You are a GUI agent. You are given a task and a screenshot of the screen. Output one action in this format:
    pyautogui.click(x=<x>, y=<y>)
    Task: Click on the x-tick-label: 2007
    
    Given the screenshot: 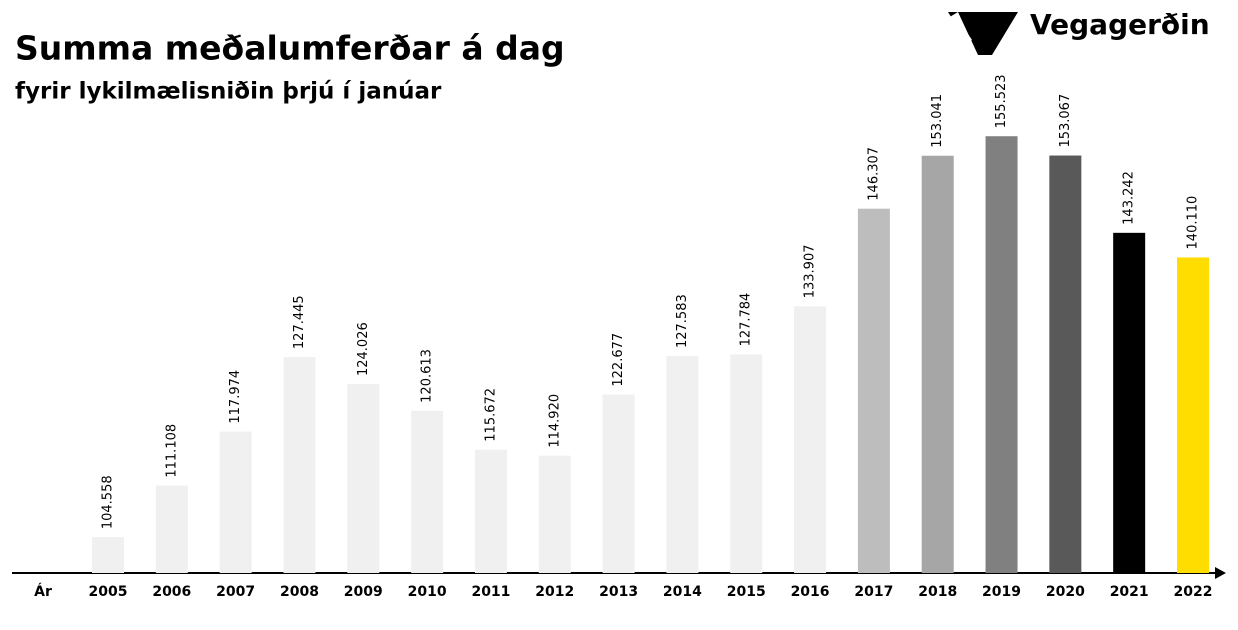 What is the action you would take?
    pyautogui.click(x=235, y=592)
    